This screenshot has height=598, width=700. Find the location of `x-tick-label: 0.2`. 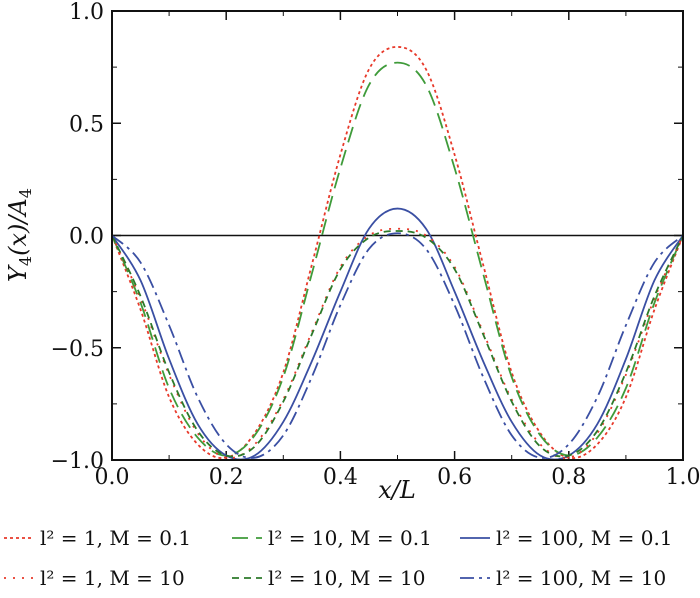

x-tick-label: 0.2 is located at coordinates (226, 477).